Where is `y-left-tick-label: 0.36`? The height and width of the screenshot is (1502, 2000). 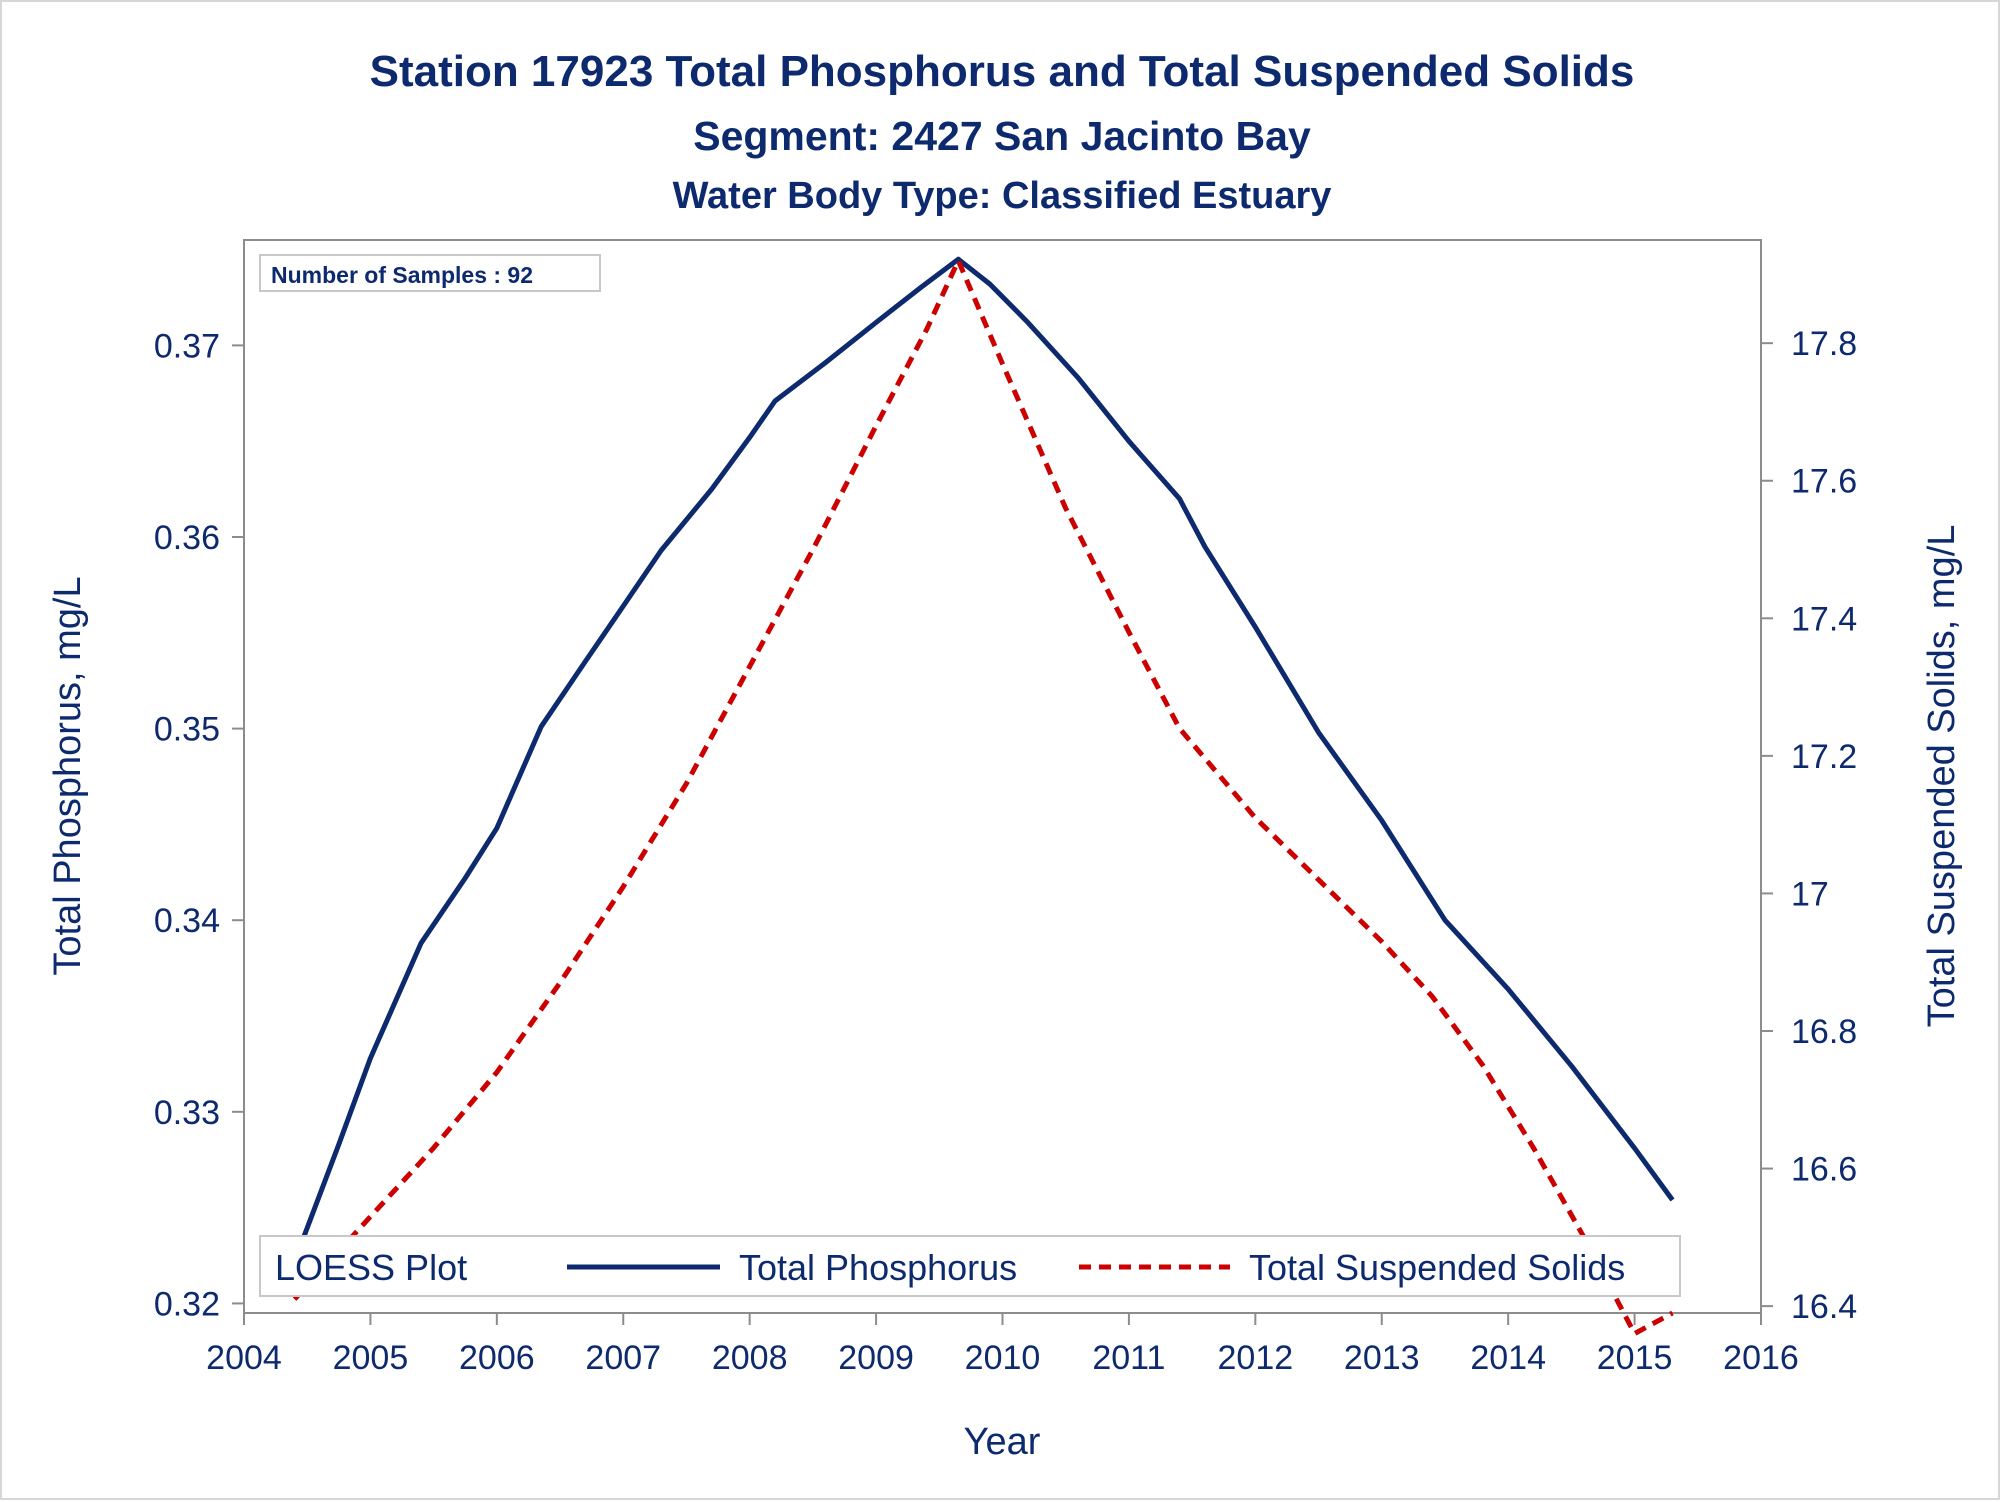 y-left-tick-label: 0.36 is located at coordinates (187, 538).